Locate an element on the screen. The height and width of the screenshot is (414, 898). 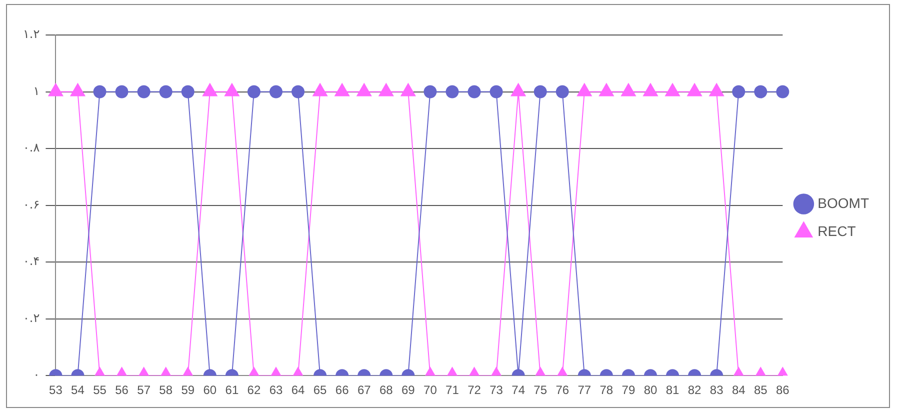
x-tick-label: 57 is located at coordinates (144, 390).